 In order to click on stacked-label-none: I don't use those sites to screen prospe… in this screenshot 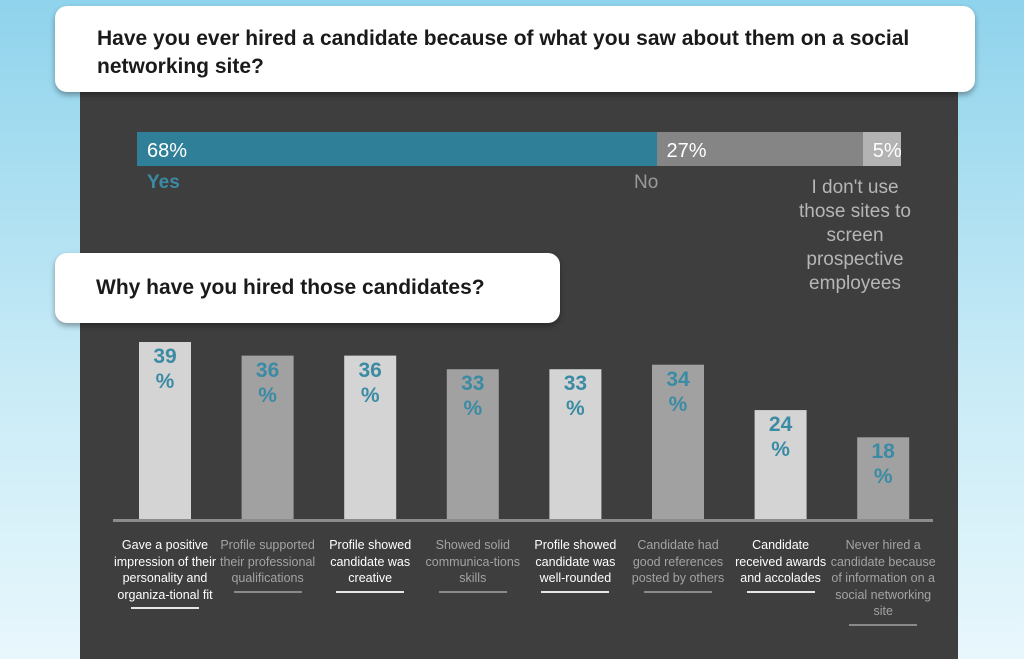, I will do `click(855, 235)`.